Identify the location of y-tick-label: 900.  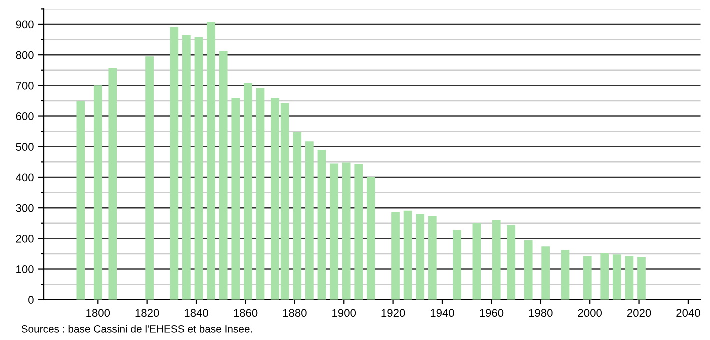
(25, 24).